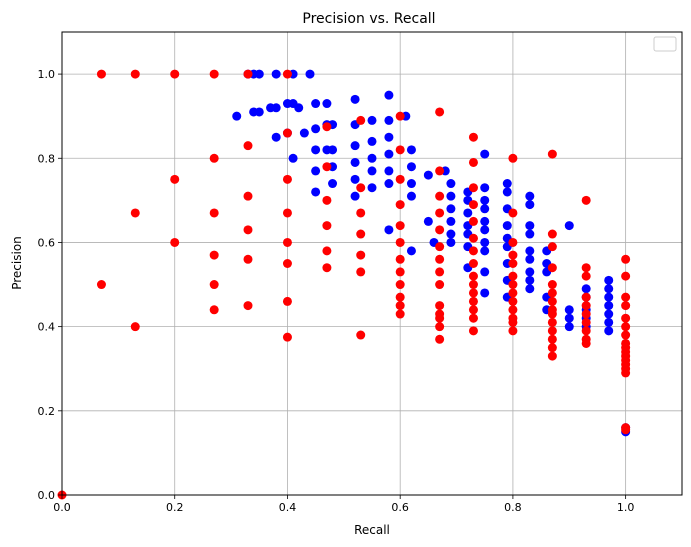  I want to click on x-tick-label: 0.0, so click(62, 507).